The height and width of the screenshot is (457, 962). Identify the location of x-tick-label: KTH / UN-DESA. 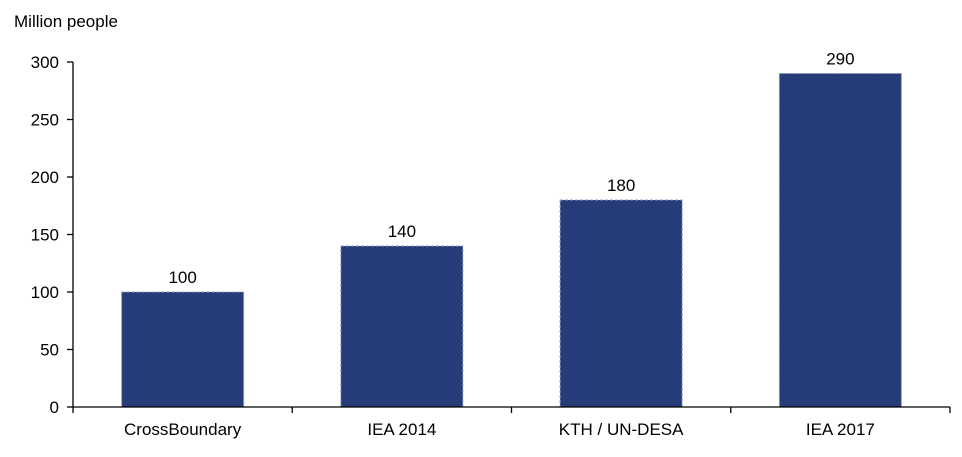
(621, 429).